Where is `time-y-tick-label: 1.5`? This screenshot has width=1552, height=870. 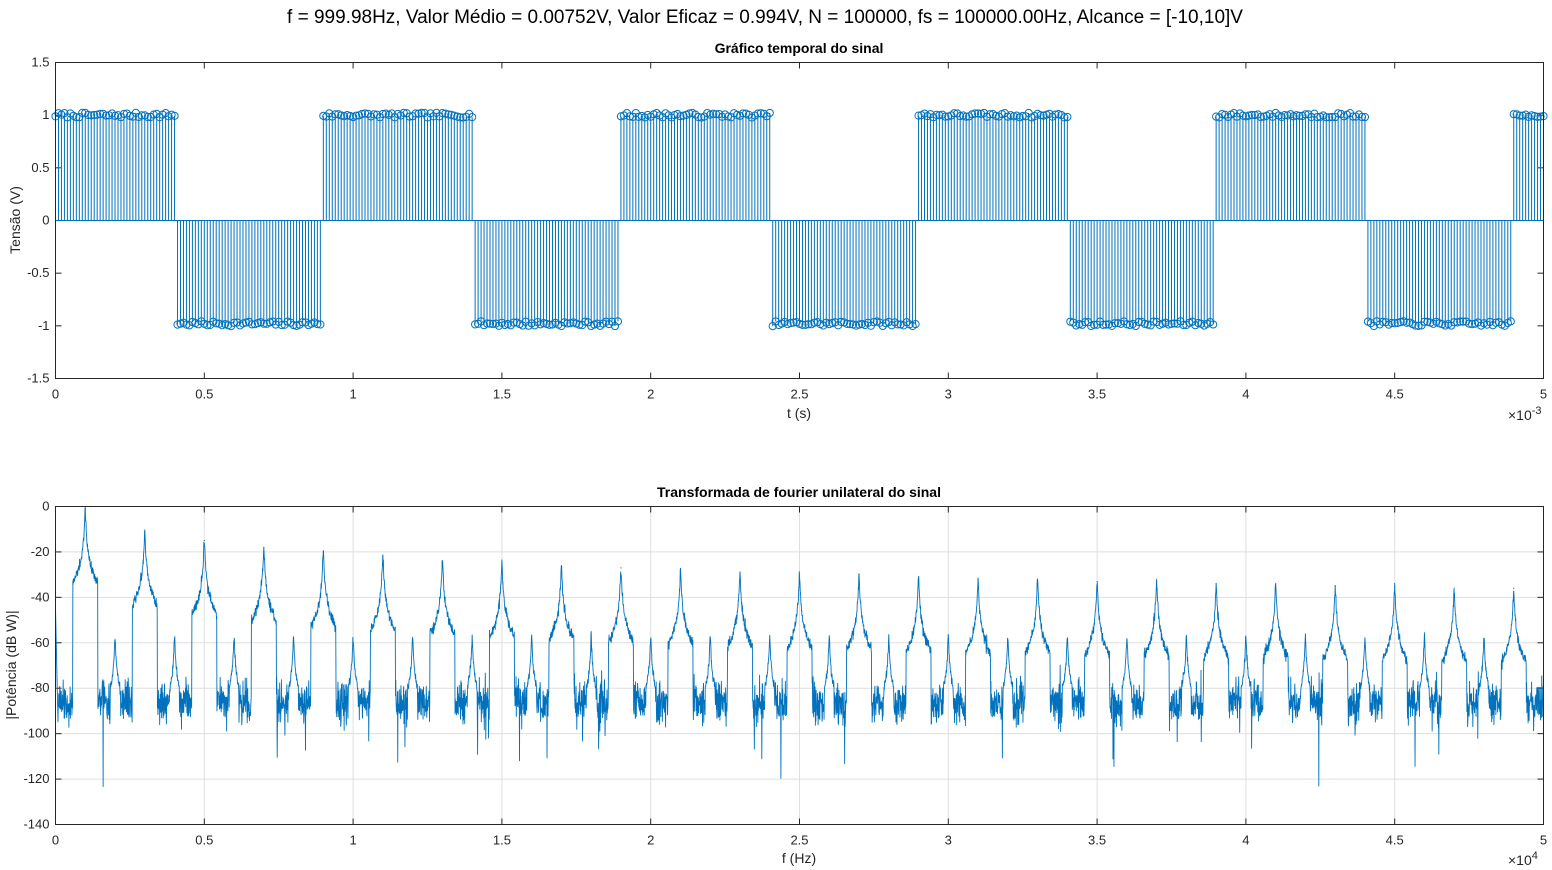
time-y-tick-label: 1.5 is located at coordinates (40, 62).